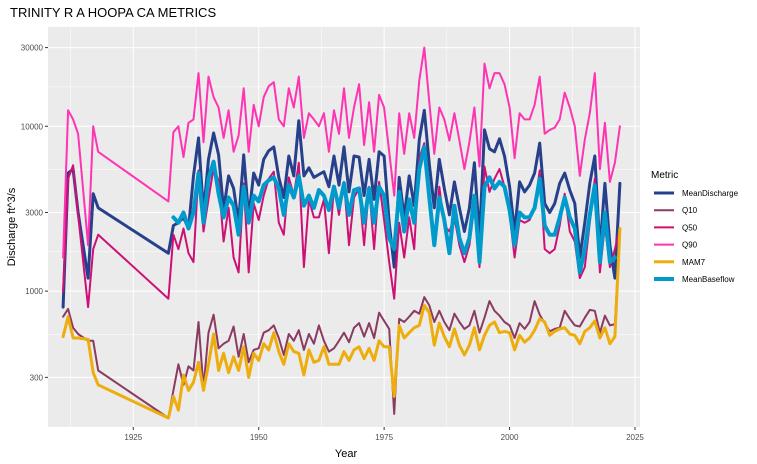  Describe the element at coordinates (510, 437) in the screenshot. I see `x-tick-label: 2000` at that location.